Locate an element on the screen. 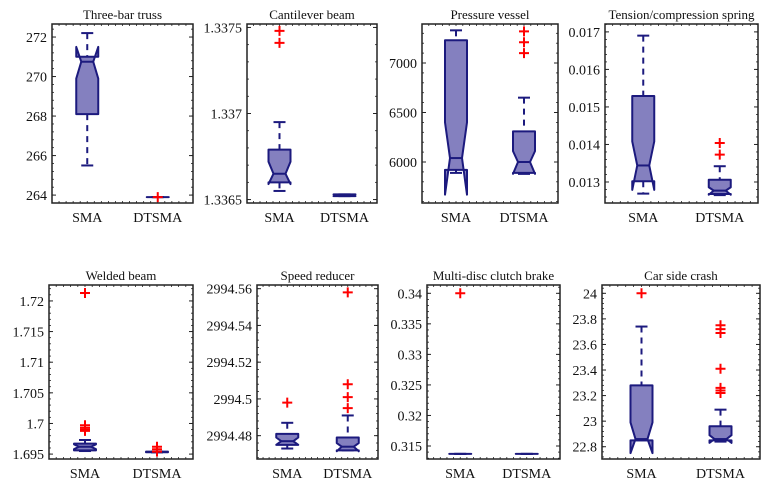 The height and width of the screenshot is (487, 770). y-tick-label: 0.315 is located at coordinates (407, 447).